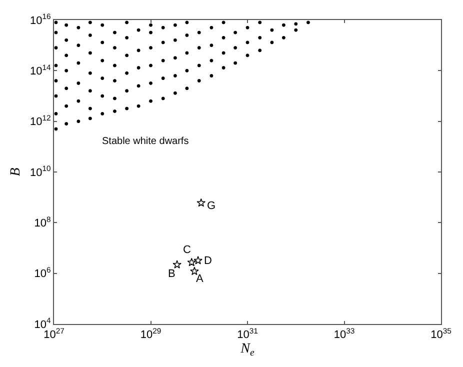 The image size is (463, 367). What do you see at coordinates (42, 222) in the screenshot?
I see `y-tick-label: 10$^{8}$` at bounding box center [42, 222].